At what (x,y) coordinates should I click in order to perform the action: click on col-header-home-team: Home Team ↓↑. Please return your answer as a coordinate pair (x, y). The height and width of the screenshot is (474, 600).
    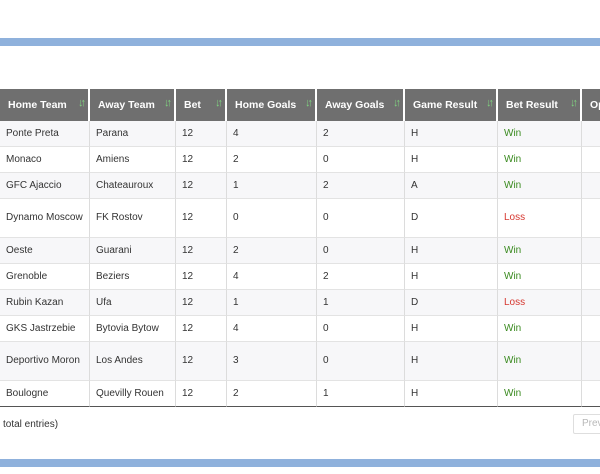
    Looking at the image, I should click on (45, 105).